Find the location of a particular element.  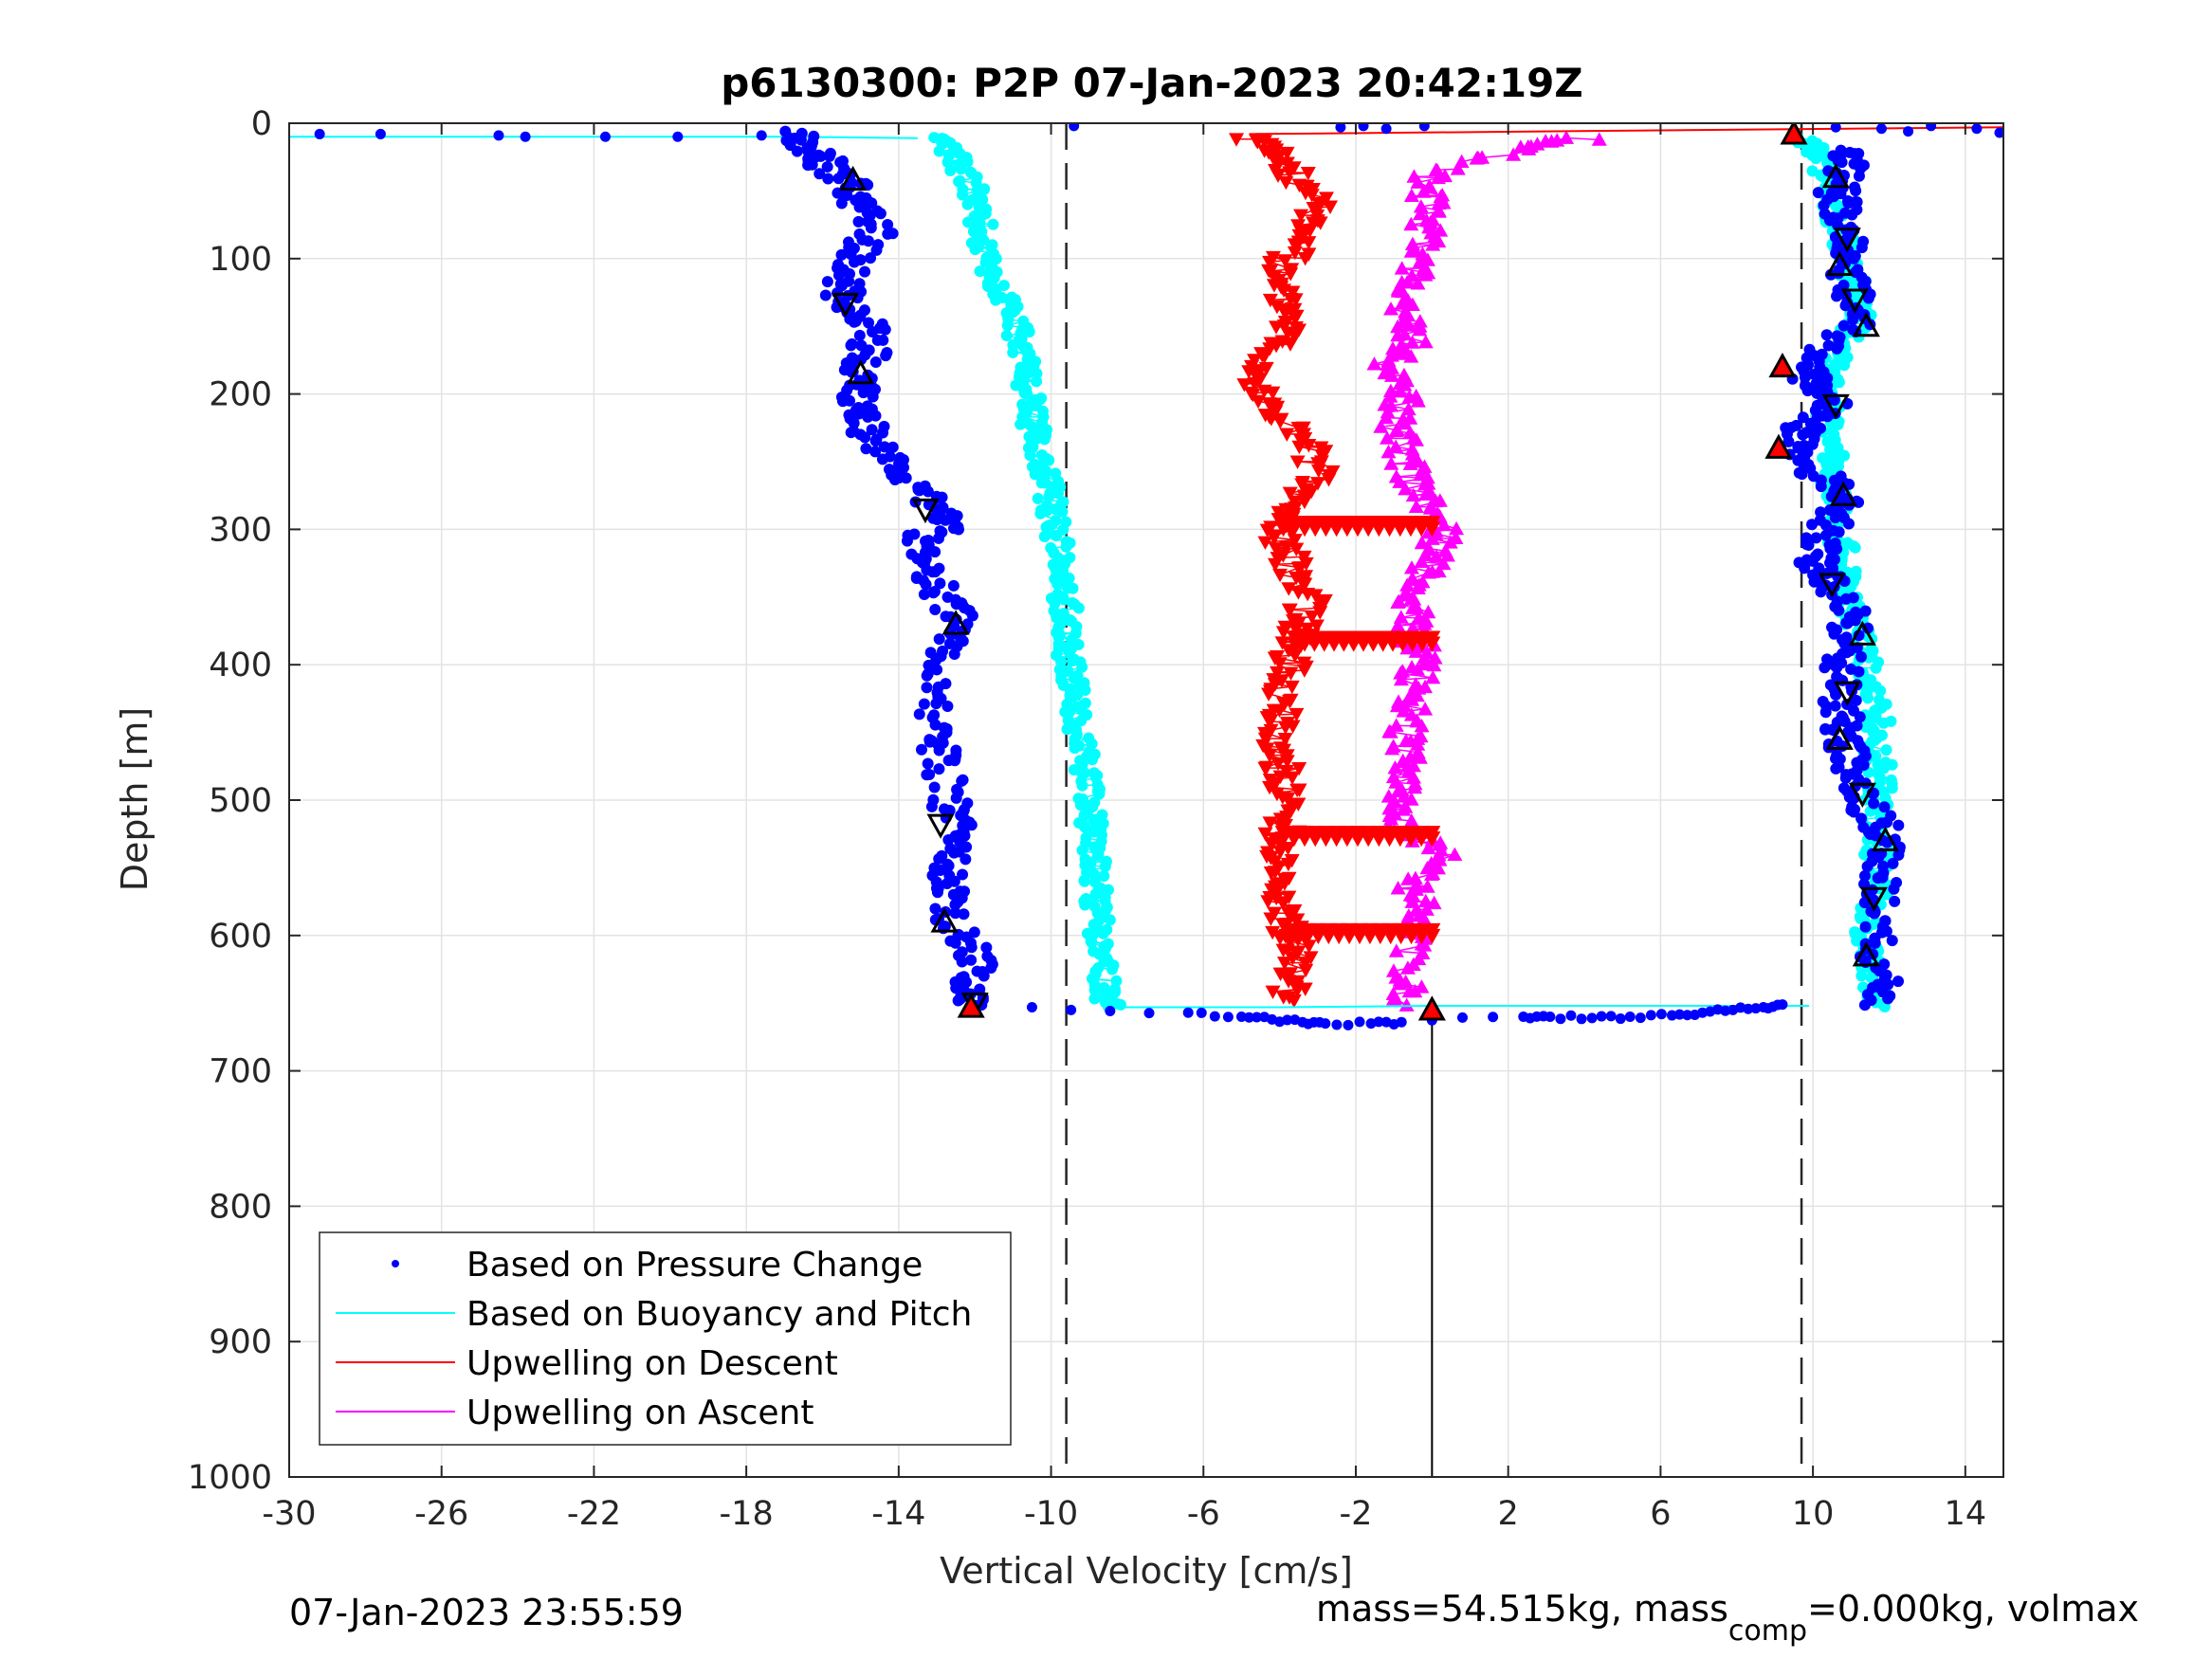

y-tick-label: 100 is located at coordinates (240, 260).